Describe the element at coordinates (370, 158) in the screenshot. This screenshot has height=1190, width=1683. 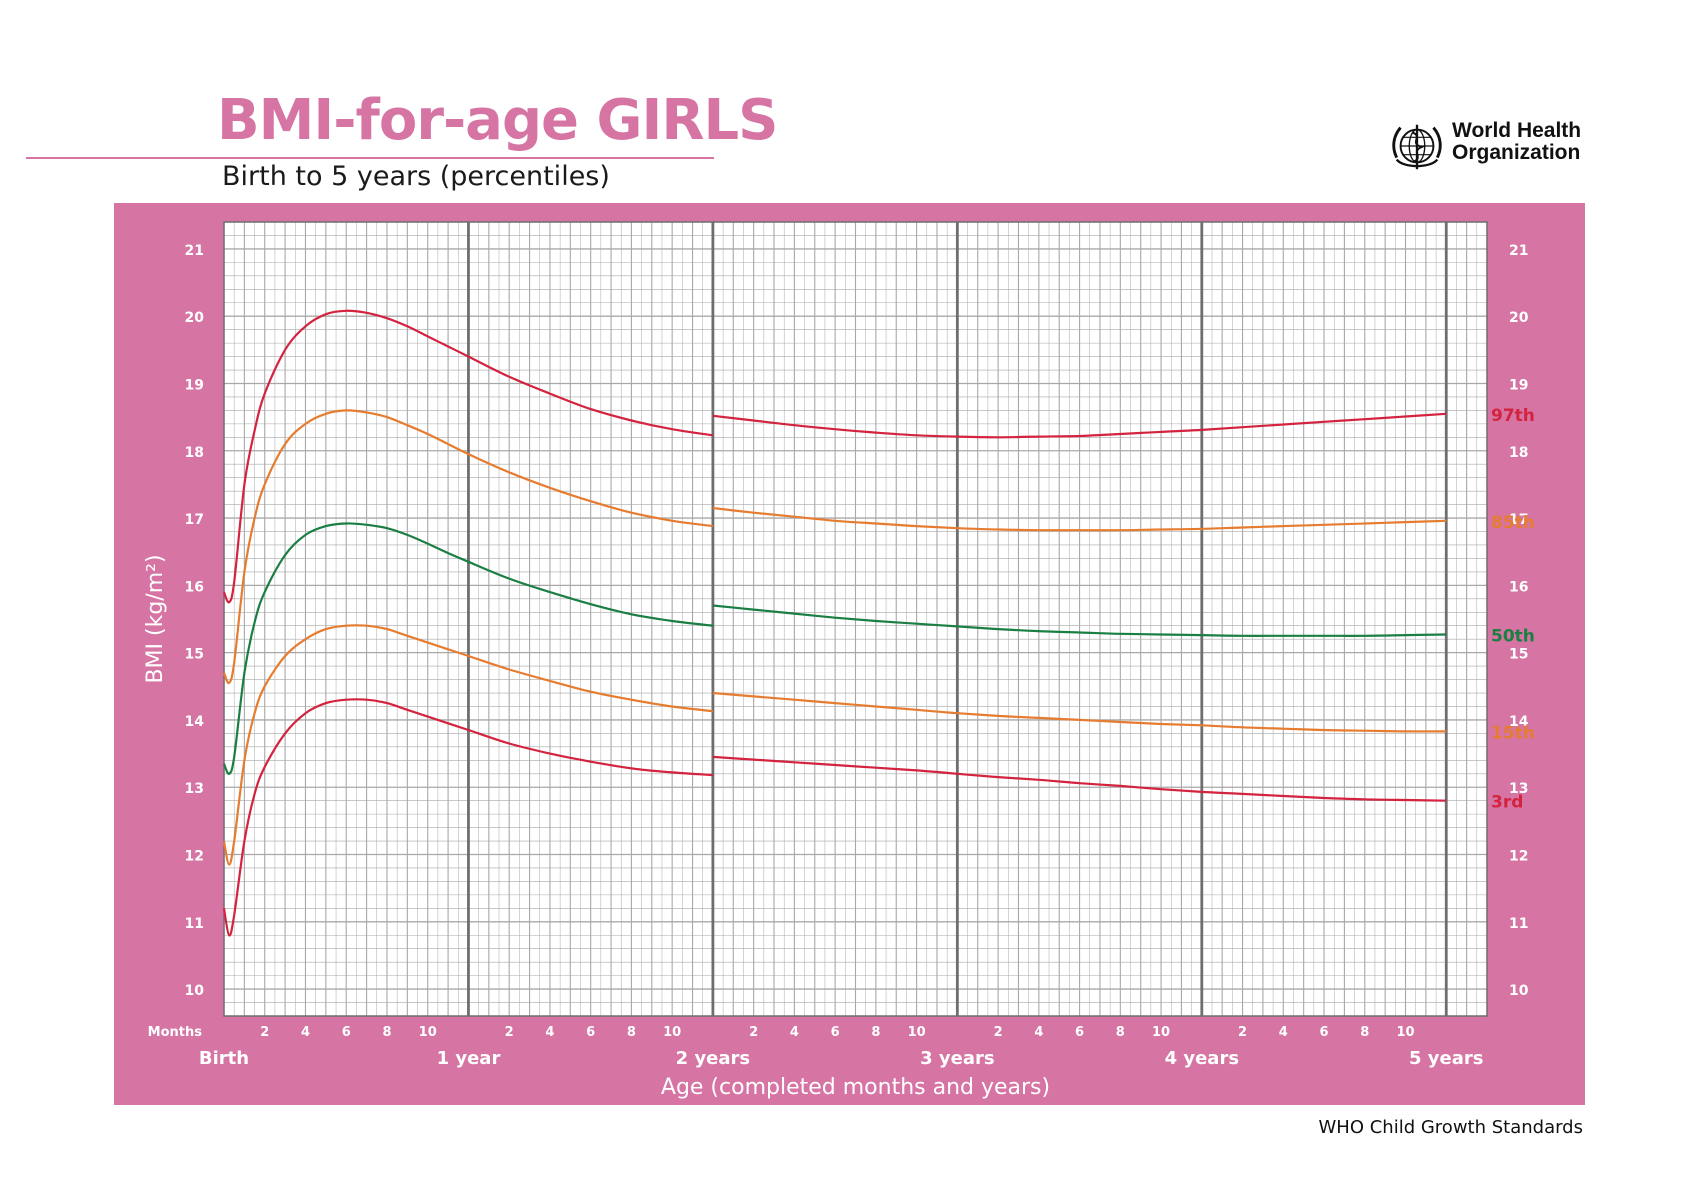
I see `title-divider` at that location.